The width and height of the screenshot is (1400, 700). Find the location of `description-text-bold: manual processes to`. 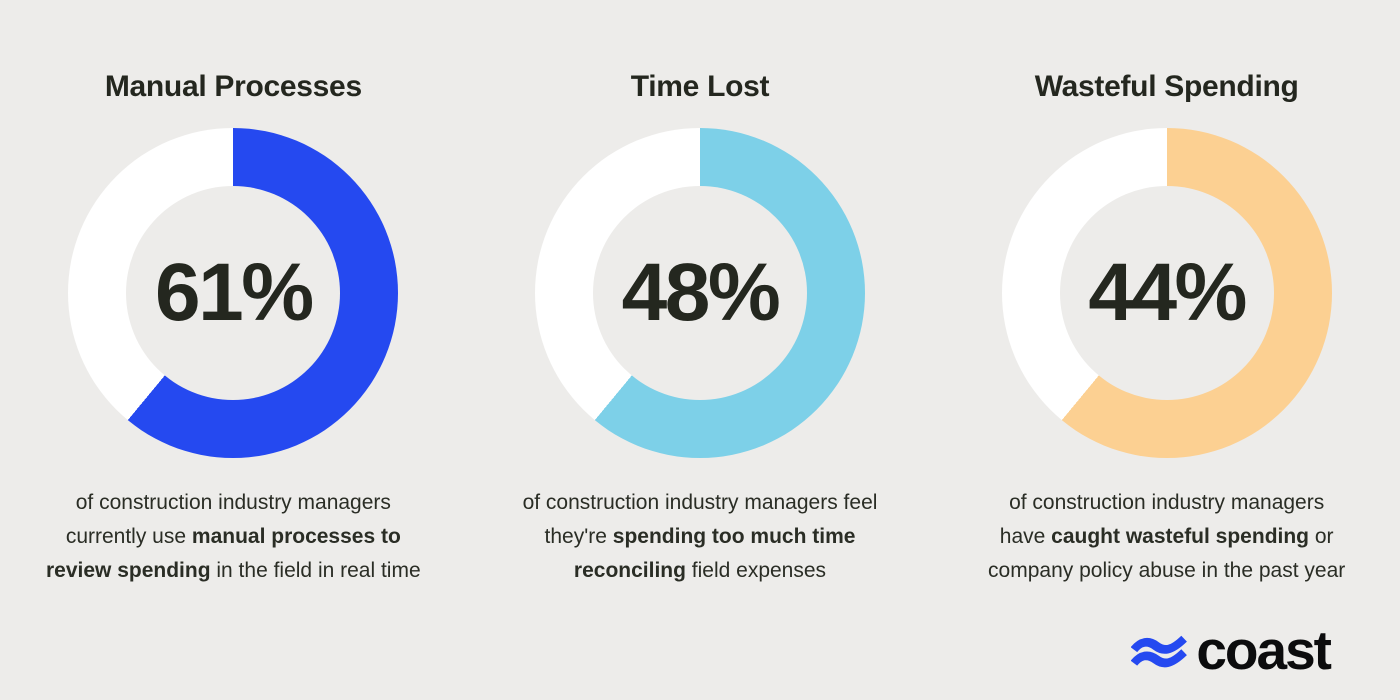

description-text-bold: manual processes to is located at coordinates (296, 536).